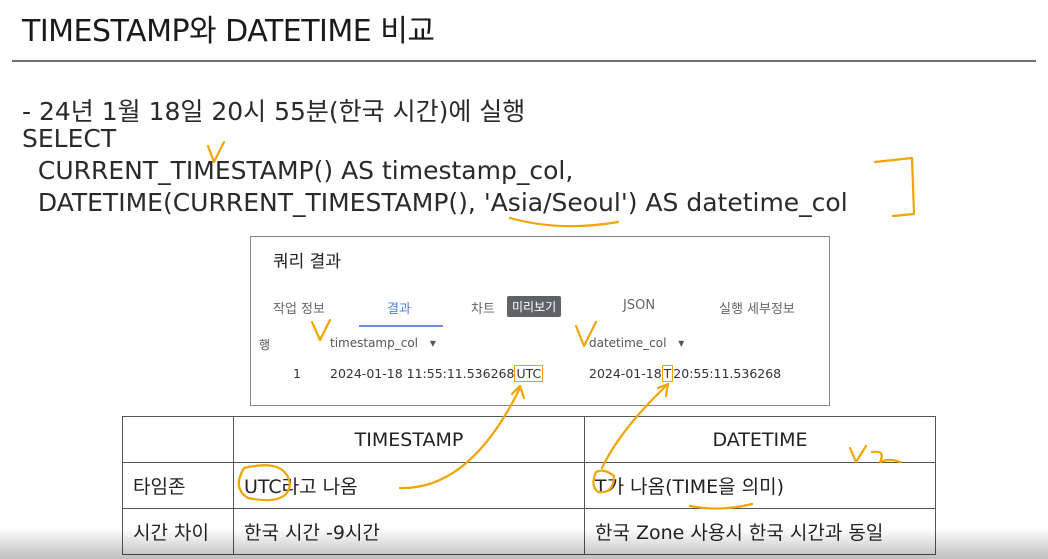  I want to click on timestamp-value: 2024-01-18 11:55:11.536268, so click(422, 373).